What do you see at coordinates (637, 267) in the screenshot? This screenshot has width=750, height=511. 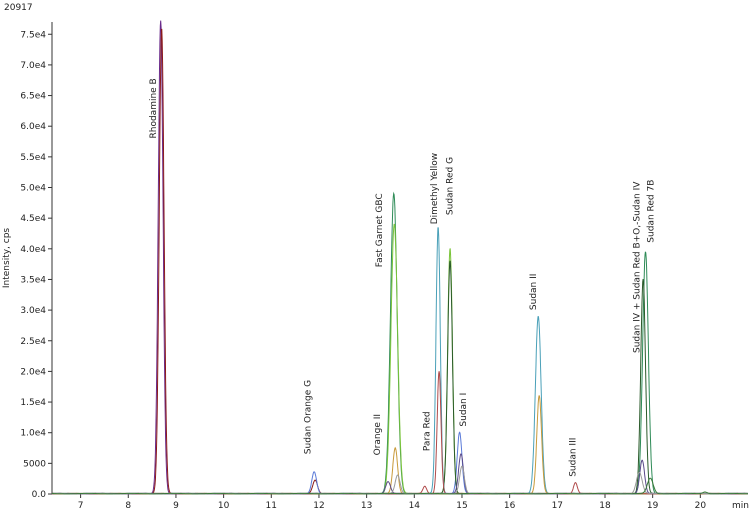 I see `peak-label: Sudan IV + Sudan Red B+O,-Sudan IV` at bounding box center [637, 267].